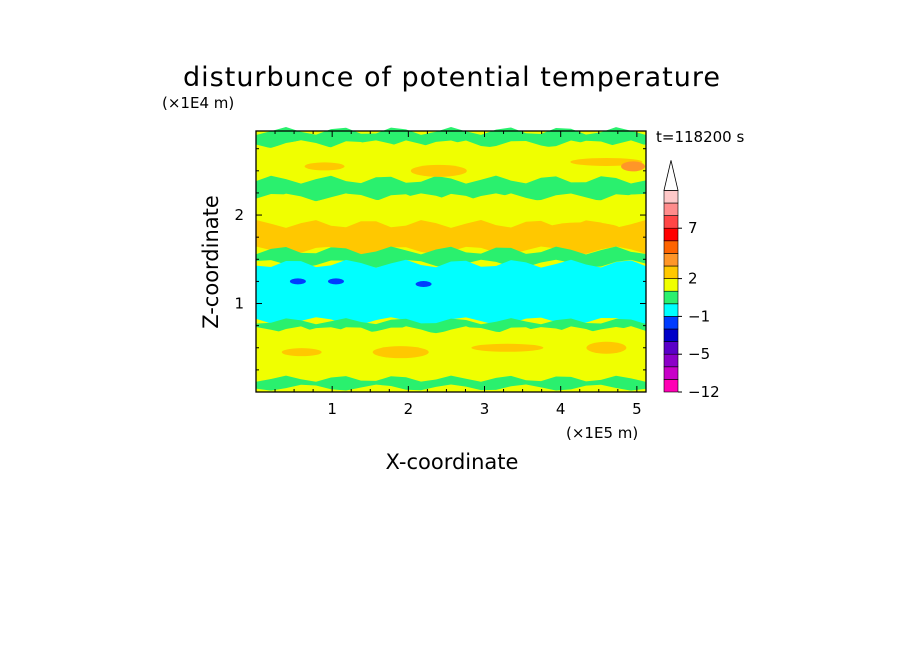 This screenshot has height=654, width=904. What do you see at coordinates (239, 304) in the screenshot?
I see `y-tick-label: 1` at bounding box center [239, 304].